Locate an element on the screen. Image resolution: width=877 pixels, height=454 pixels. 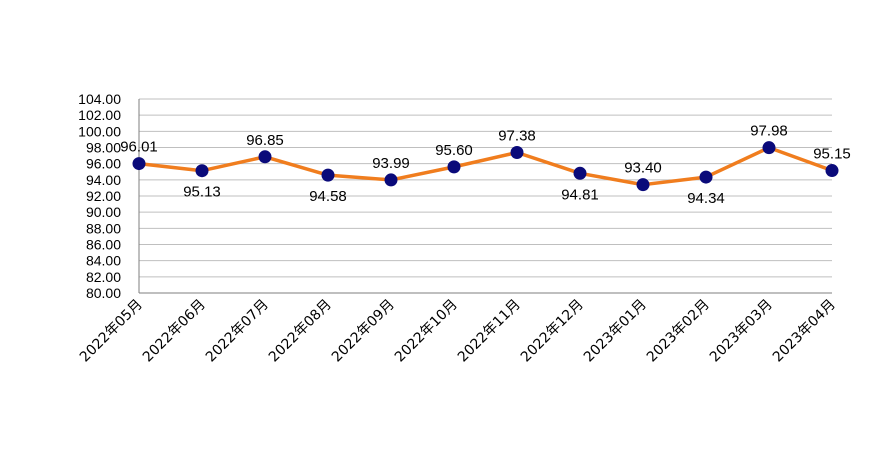
series-line is located at coordinates (485, 166).